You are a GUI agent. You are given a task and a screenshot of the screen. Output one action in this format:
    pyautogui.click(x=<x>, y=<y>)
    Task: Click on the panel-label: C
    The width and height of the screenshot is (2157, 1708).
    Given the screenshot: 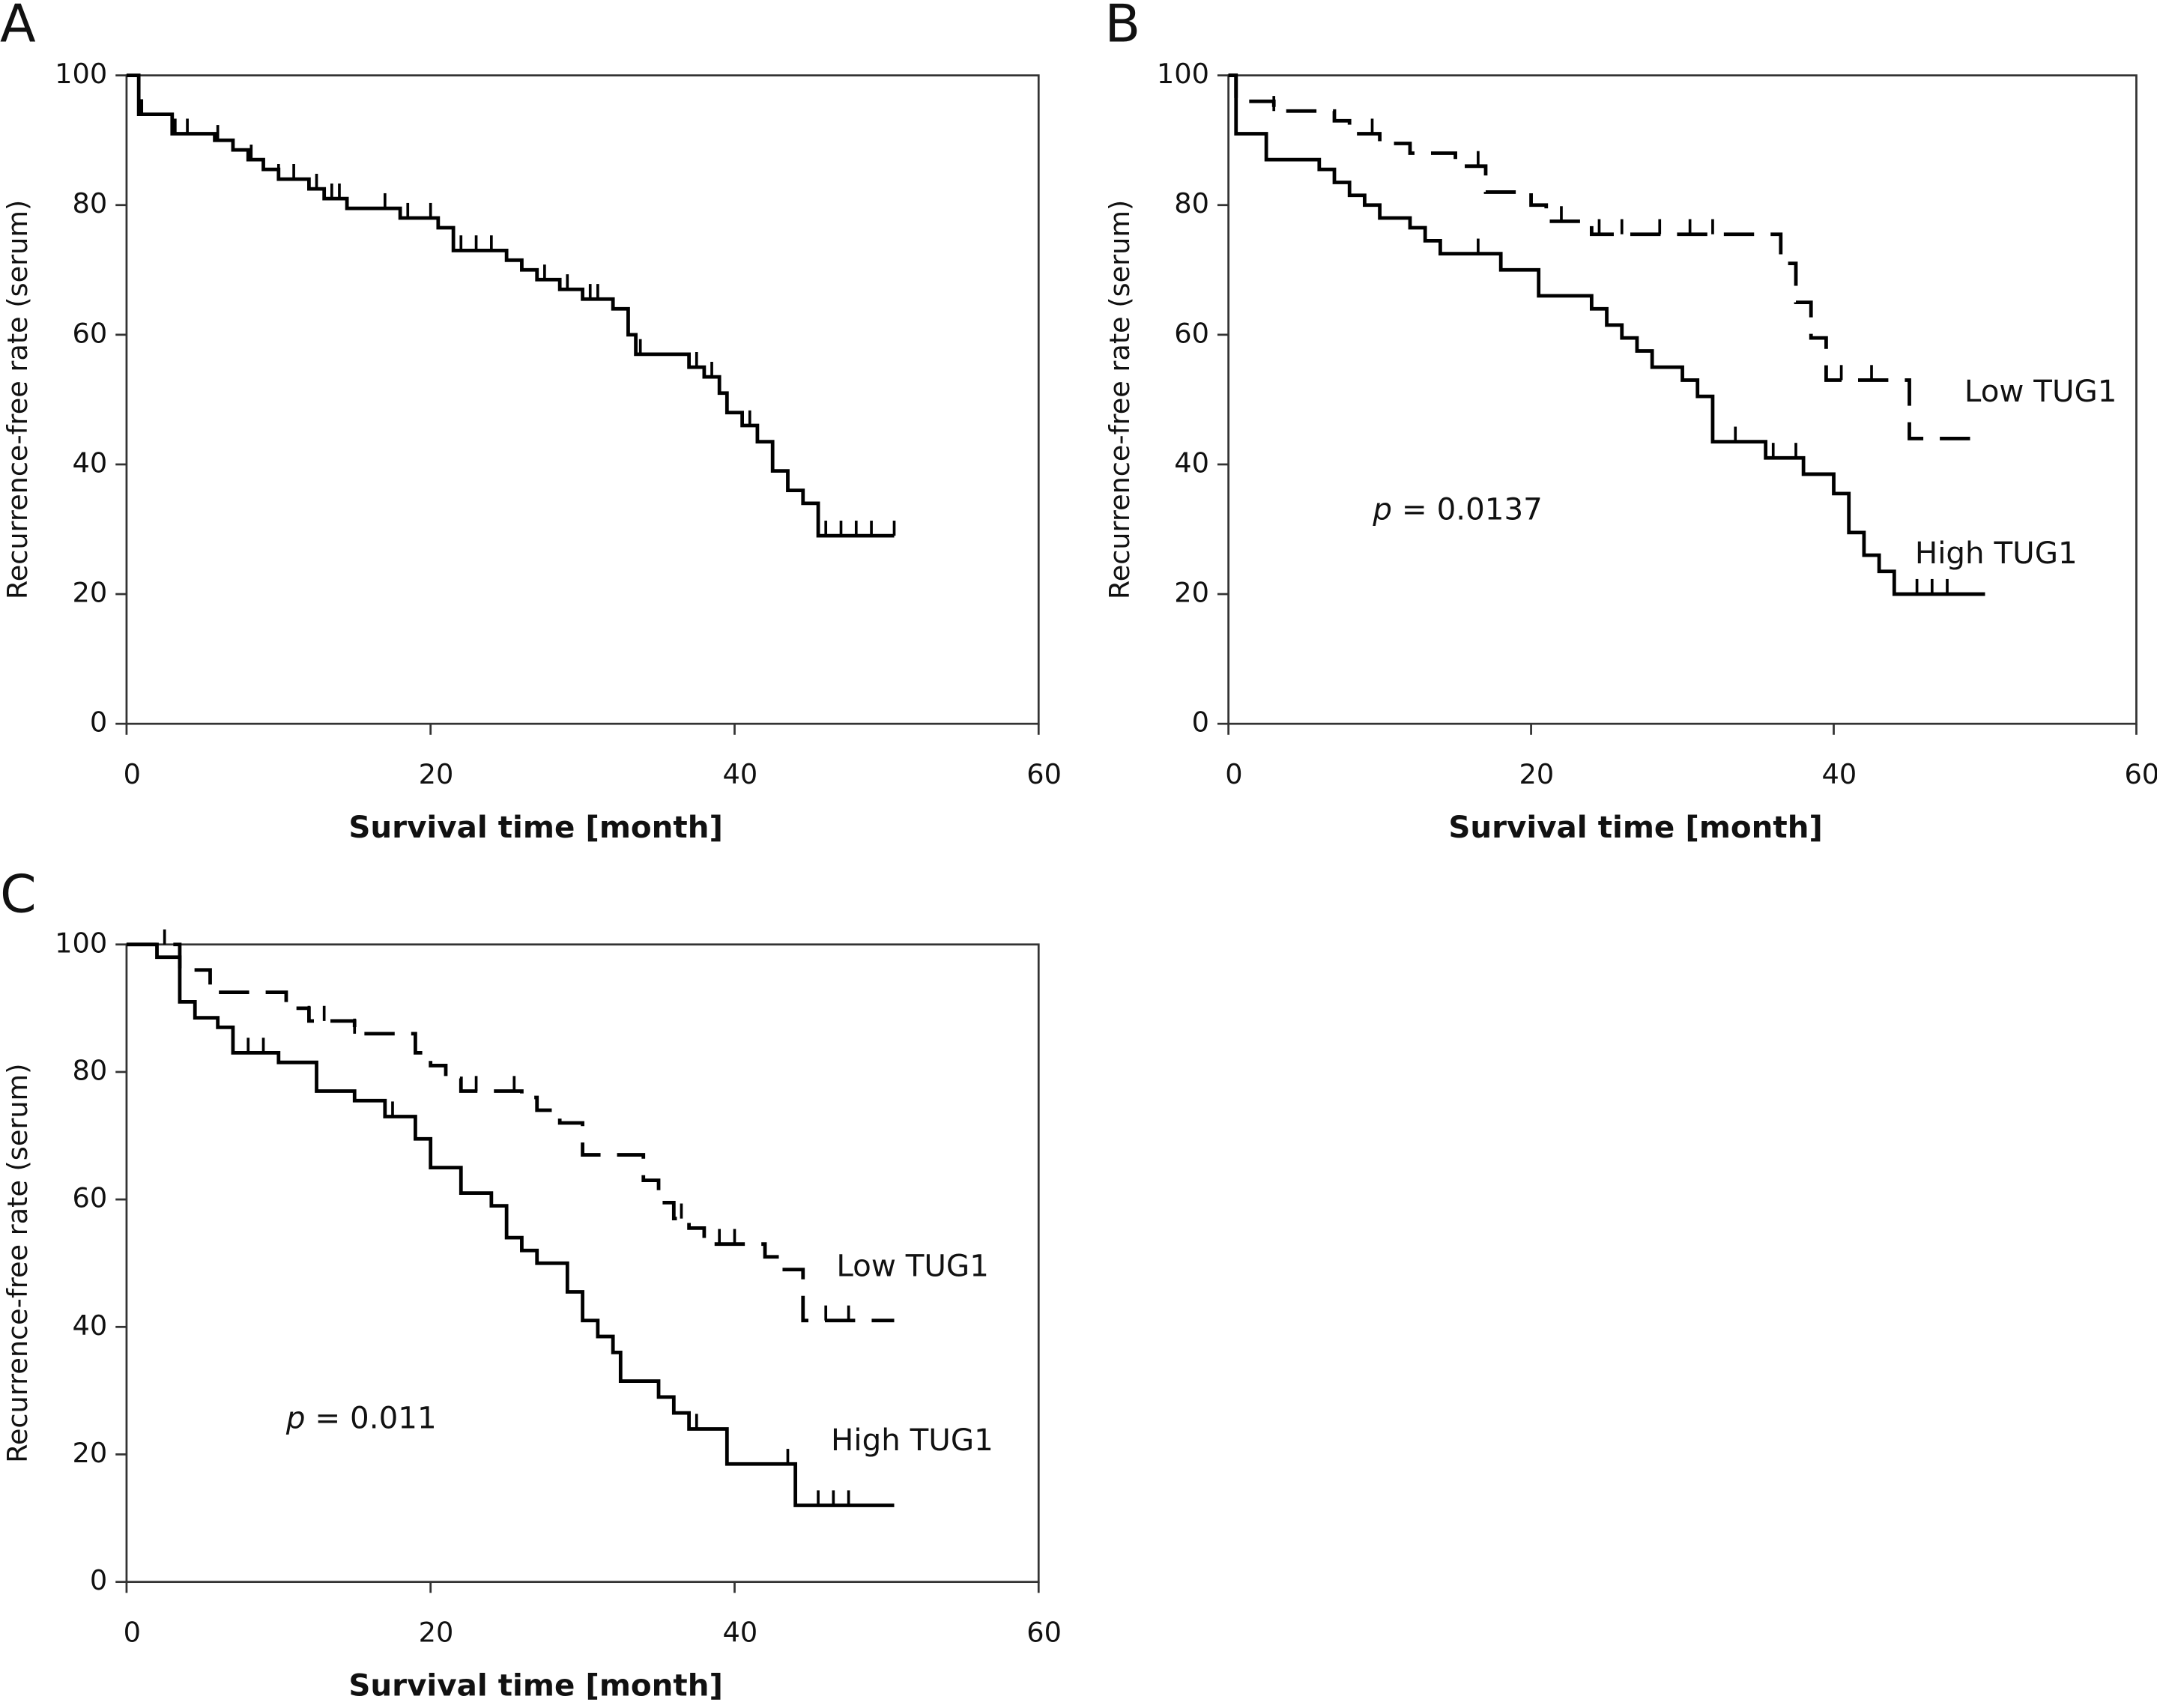 What is the action you would take?
    pyautogui.click(x=18, y=894)
    